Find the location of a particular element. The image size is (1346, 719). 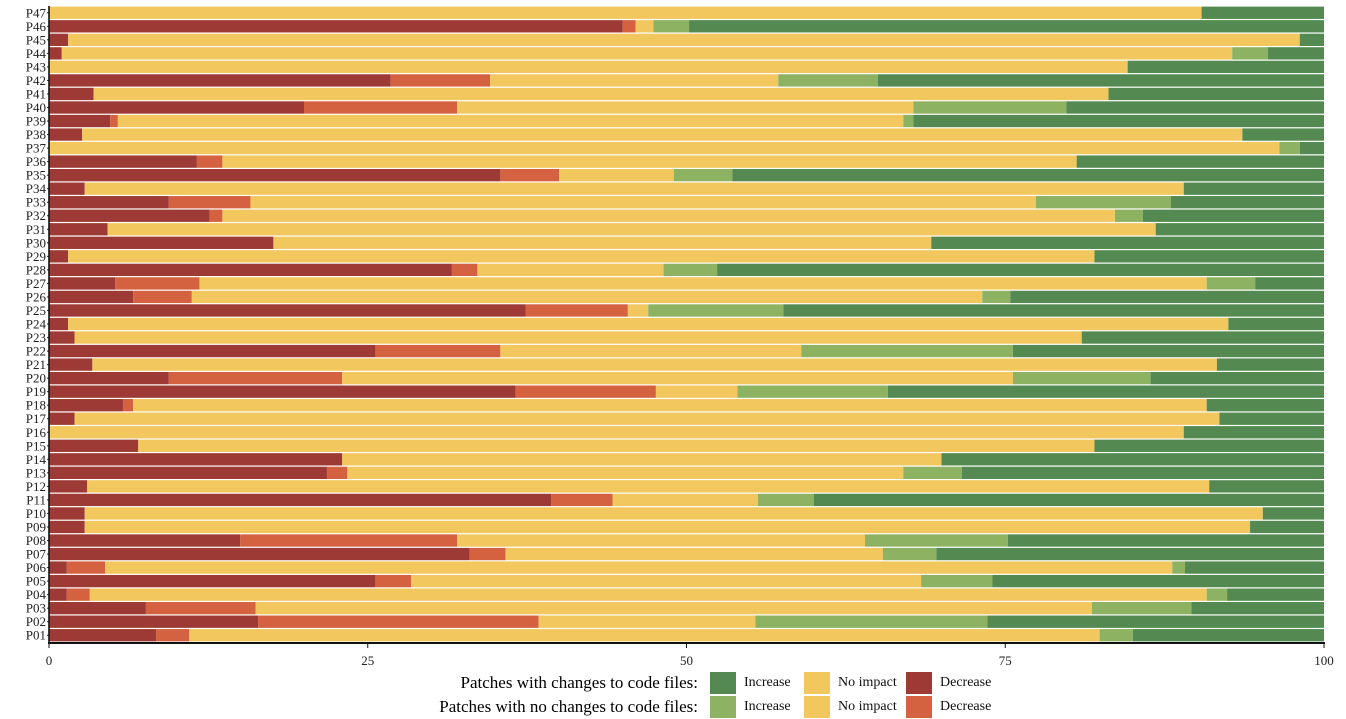

y-tick-label: P21 is located at coordinates (36, 364).